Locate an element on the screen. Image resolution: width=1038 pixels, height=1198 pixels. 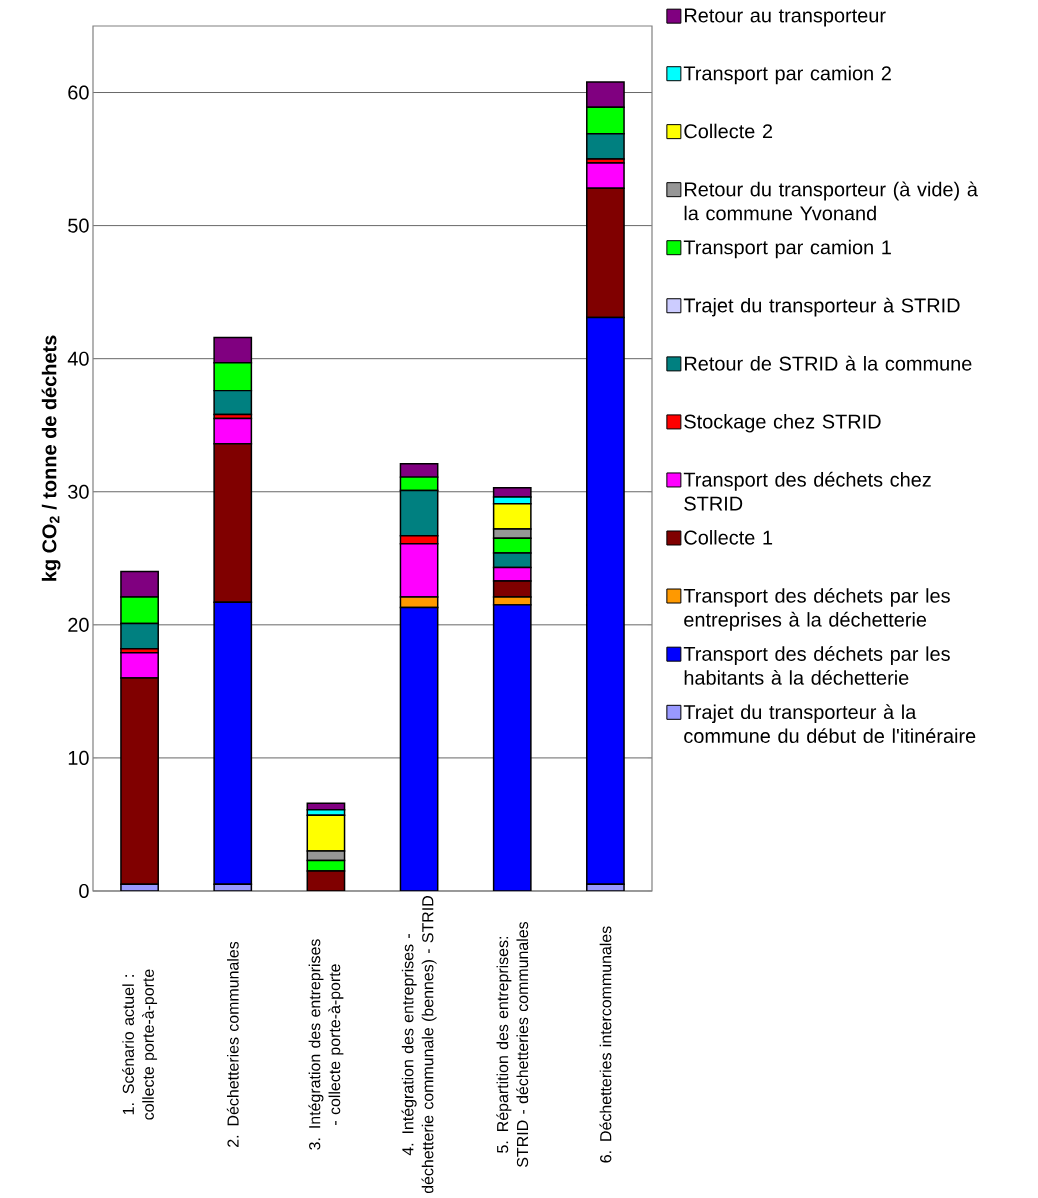
y-tick-label: 50 is located at coordinates (78, 225).